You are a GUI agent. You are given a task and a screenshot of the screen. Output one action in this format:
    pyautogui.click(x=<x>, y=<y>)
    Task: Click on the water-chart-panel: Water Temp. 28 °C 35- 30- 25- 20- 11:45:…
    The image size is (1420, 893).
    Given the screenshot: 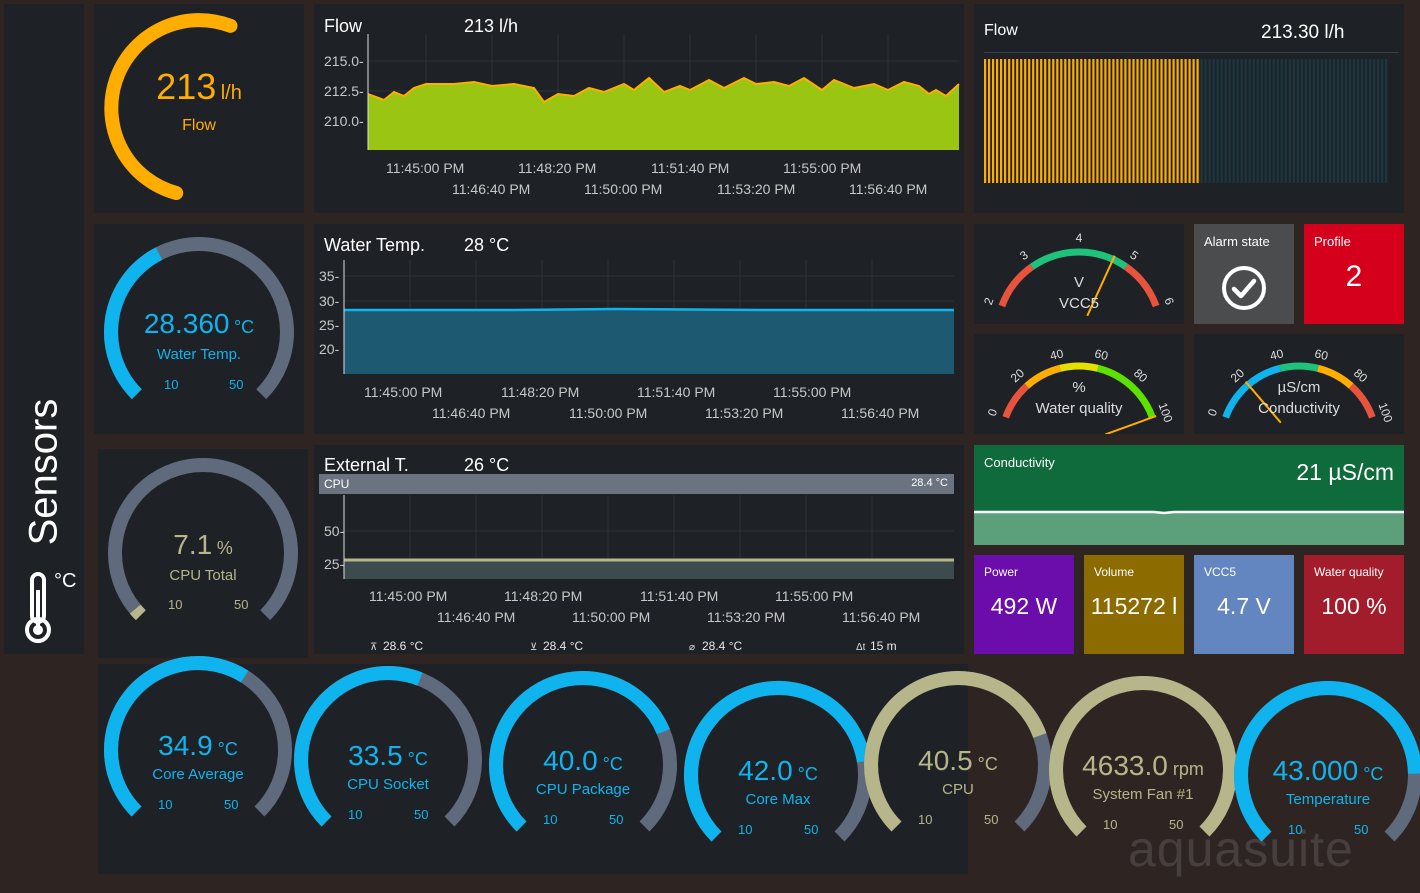 What is the action you would take?
    pyautogui.click(x=639, y=329)
    